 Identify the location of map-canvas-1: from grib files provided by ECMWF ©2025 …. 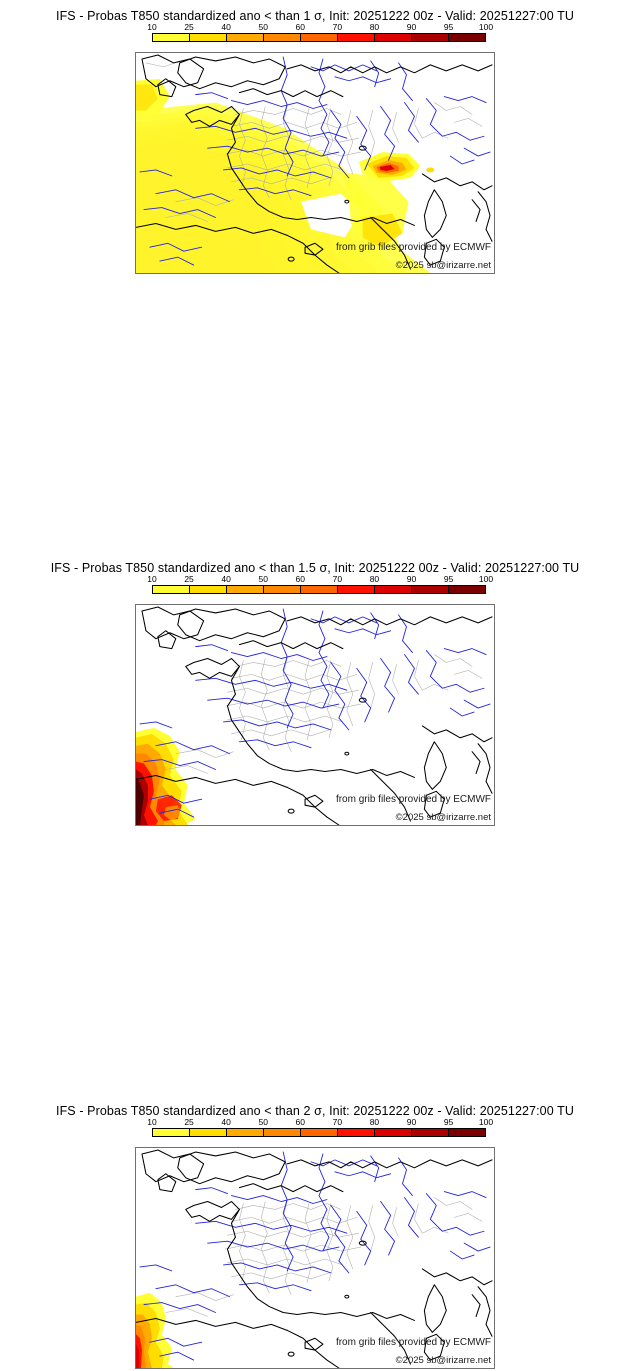
(315, 163).